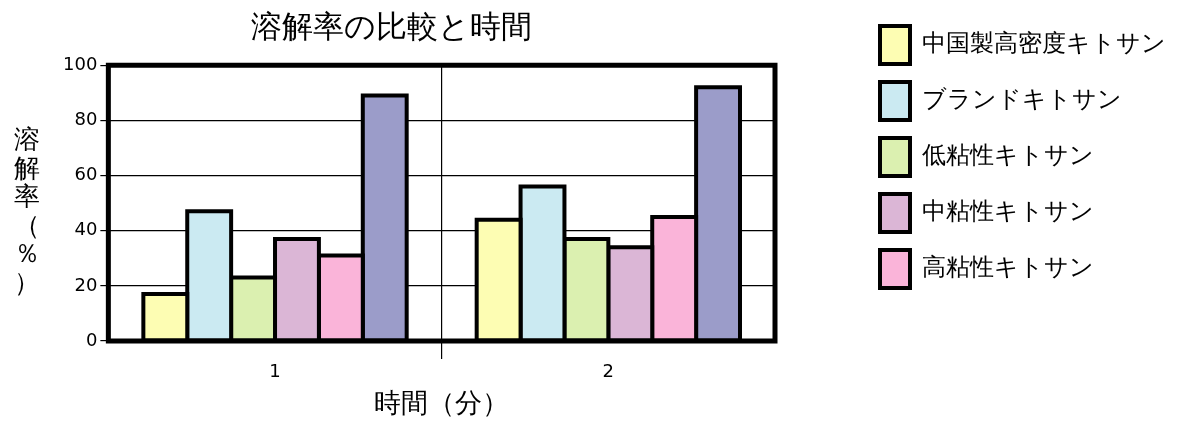  I want to click on y-tick-label: 60, so click(86, 174).